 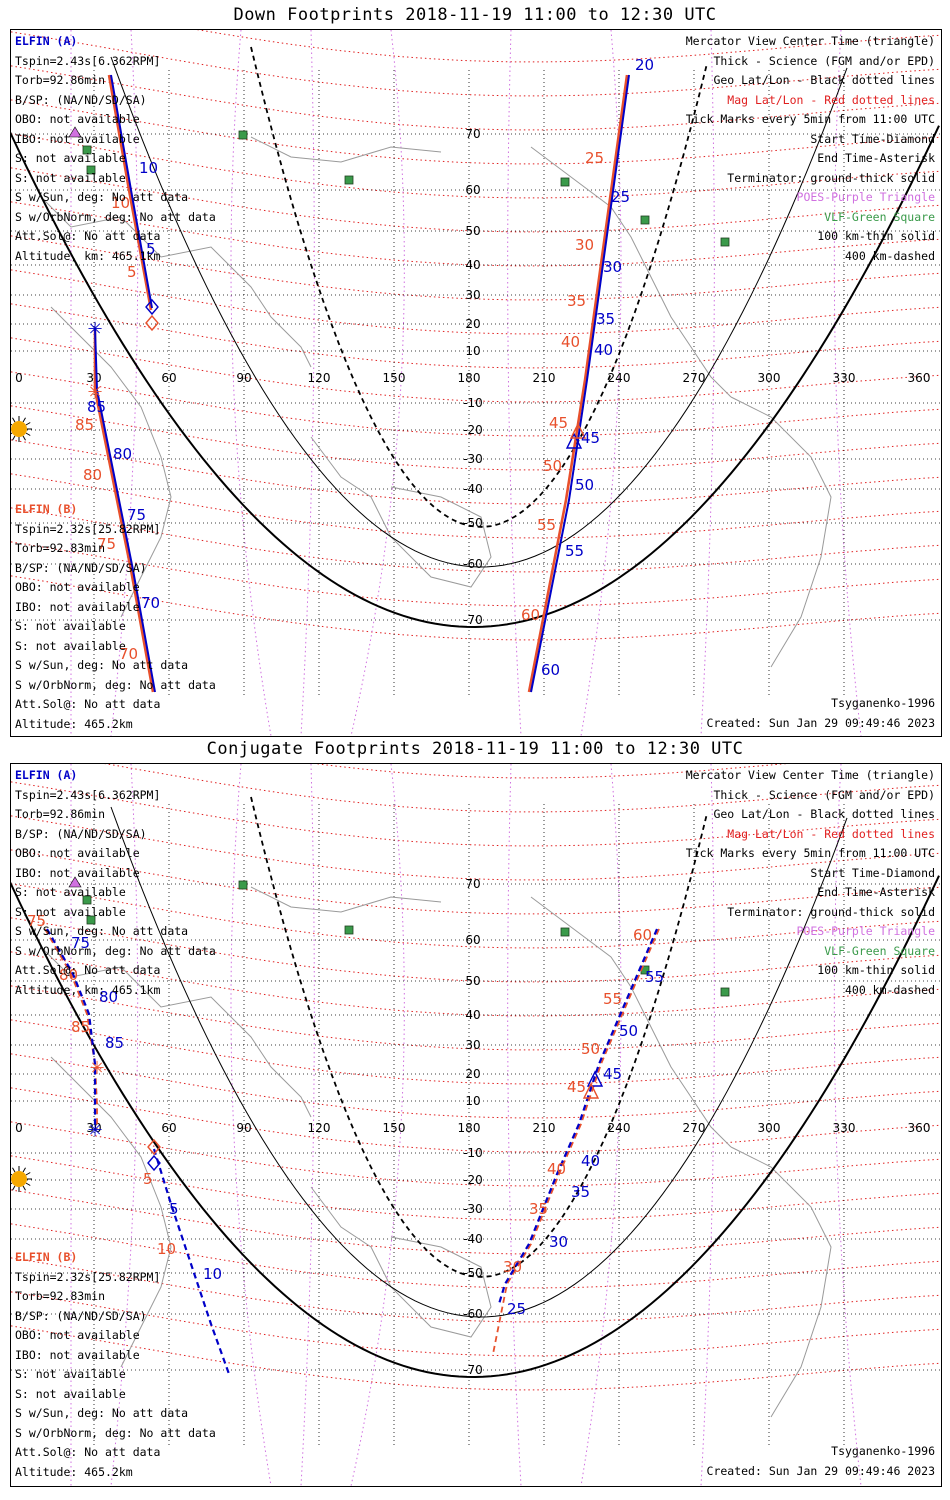 I want to click on lat-tick-label: 60, so click(x=472, y=190).